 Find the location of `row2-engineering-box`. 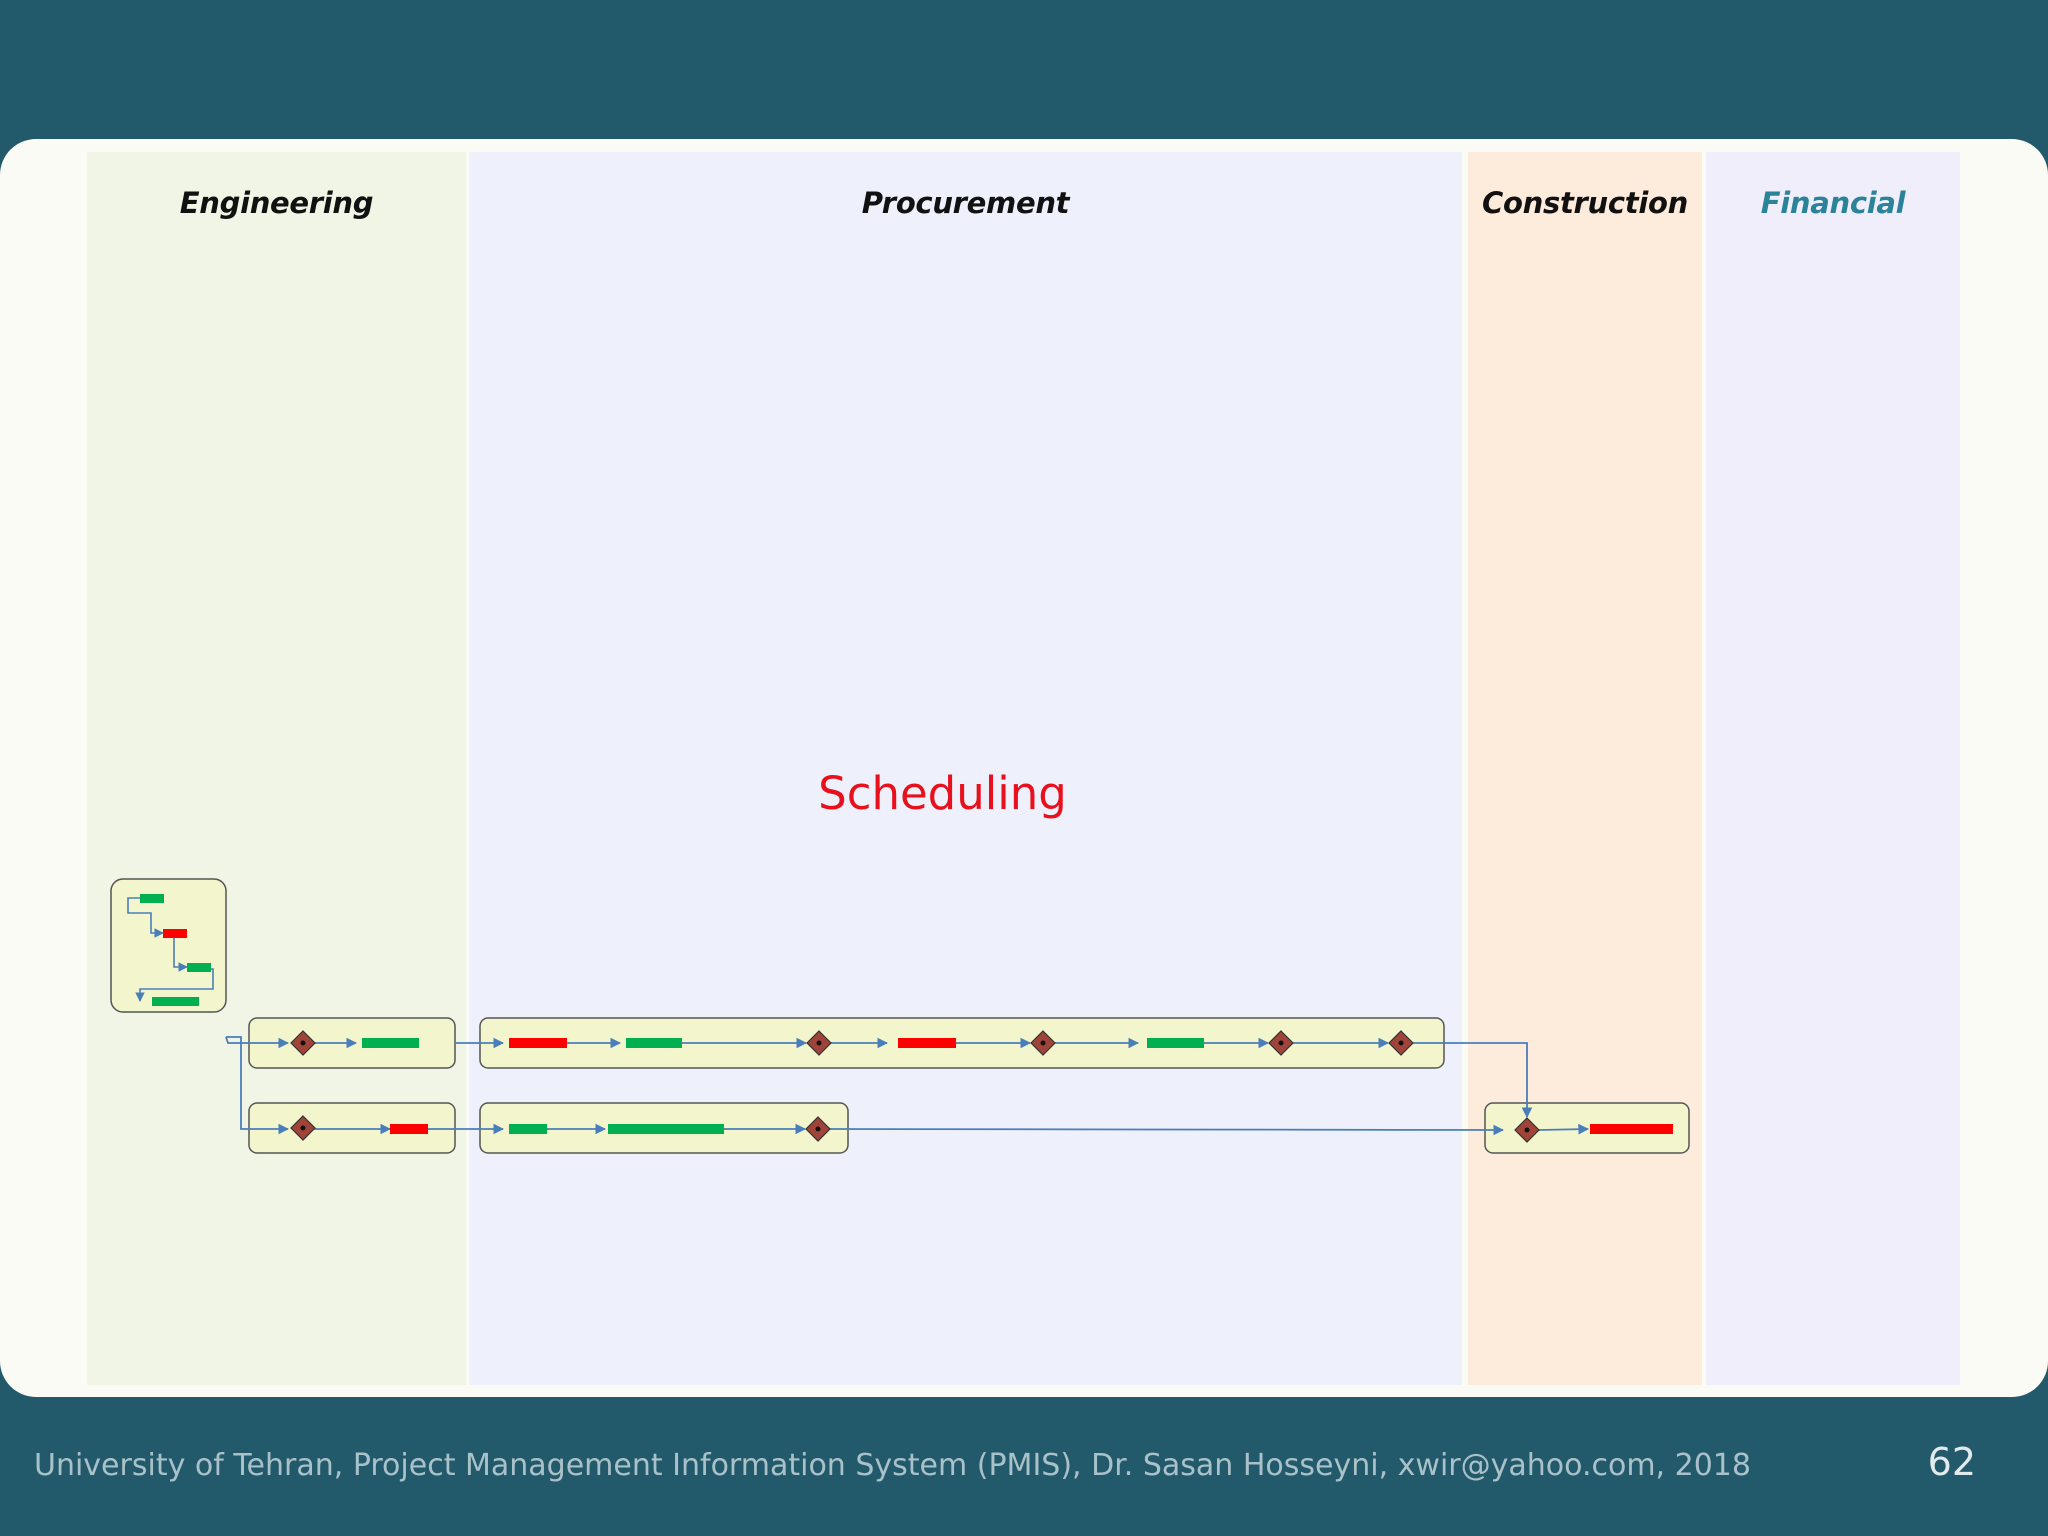

row2-engineering-box is located at coordinates (352, 1128).